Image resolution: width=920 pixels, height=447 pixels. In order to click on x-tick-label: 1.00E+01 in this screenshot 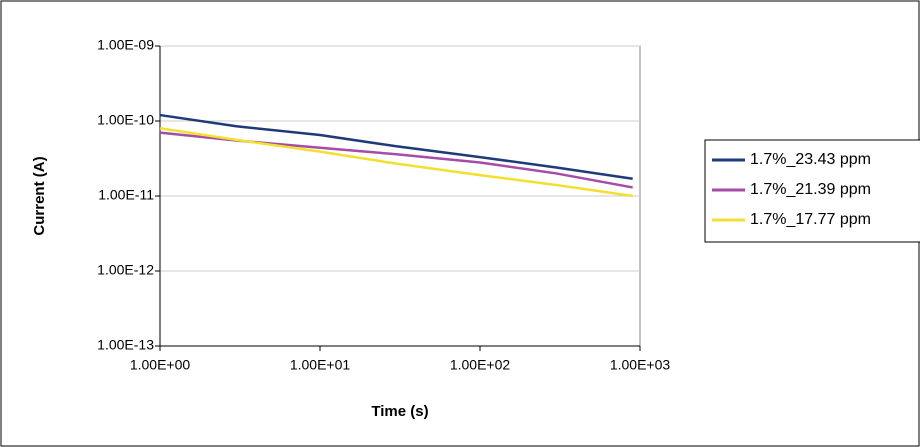, I will do `click(320, 365)`.